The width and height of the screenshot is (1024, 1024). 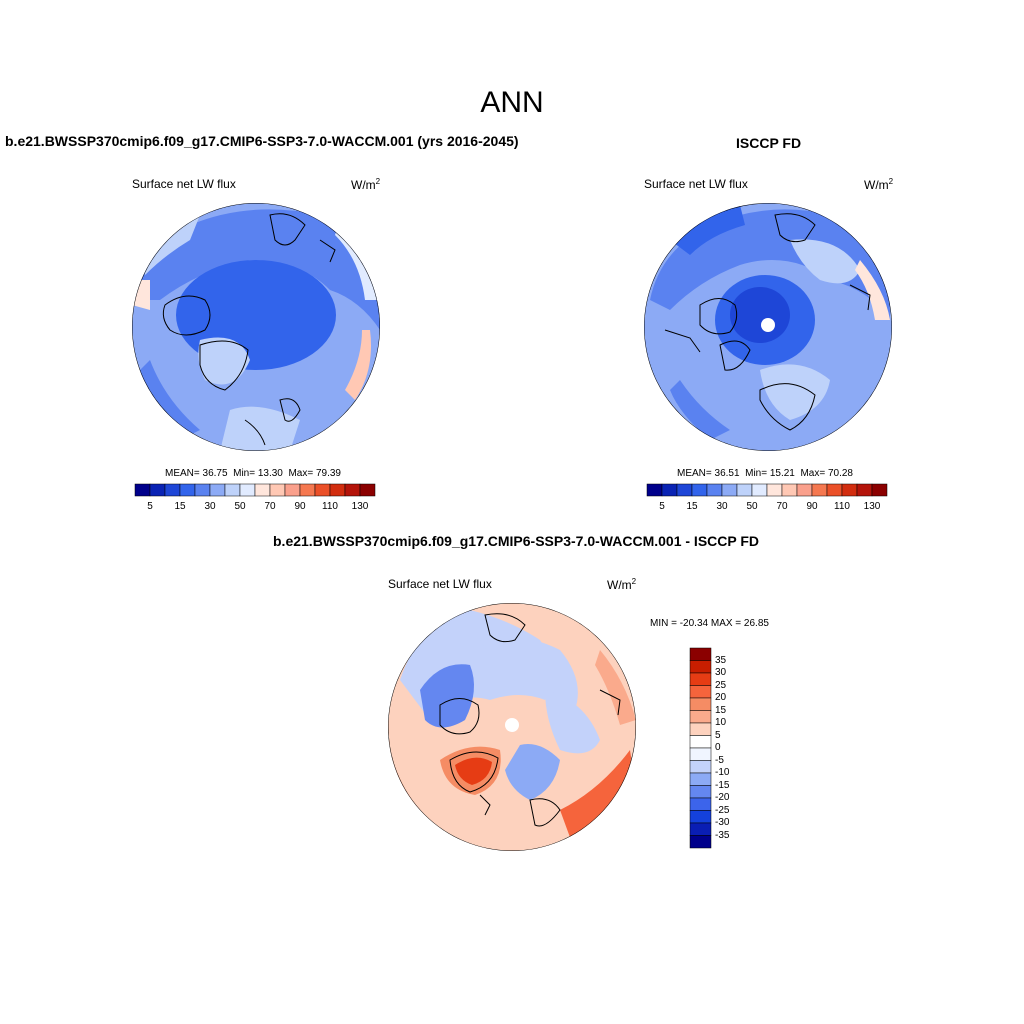 I want to click on obs-colorbar-tick-label: 30, so click(x=722, y=506).